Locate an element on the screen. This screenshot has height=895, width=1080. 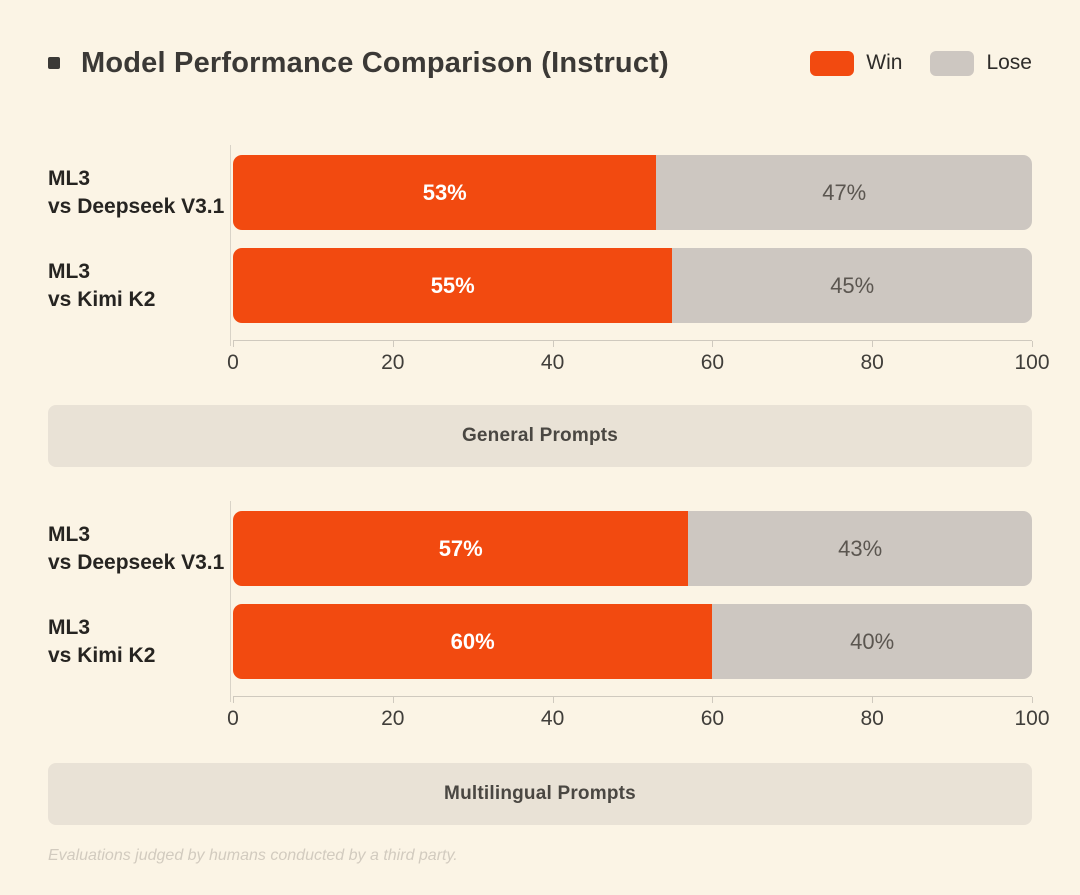
bar-value-label: 43% is located at coordinates (860, 548).